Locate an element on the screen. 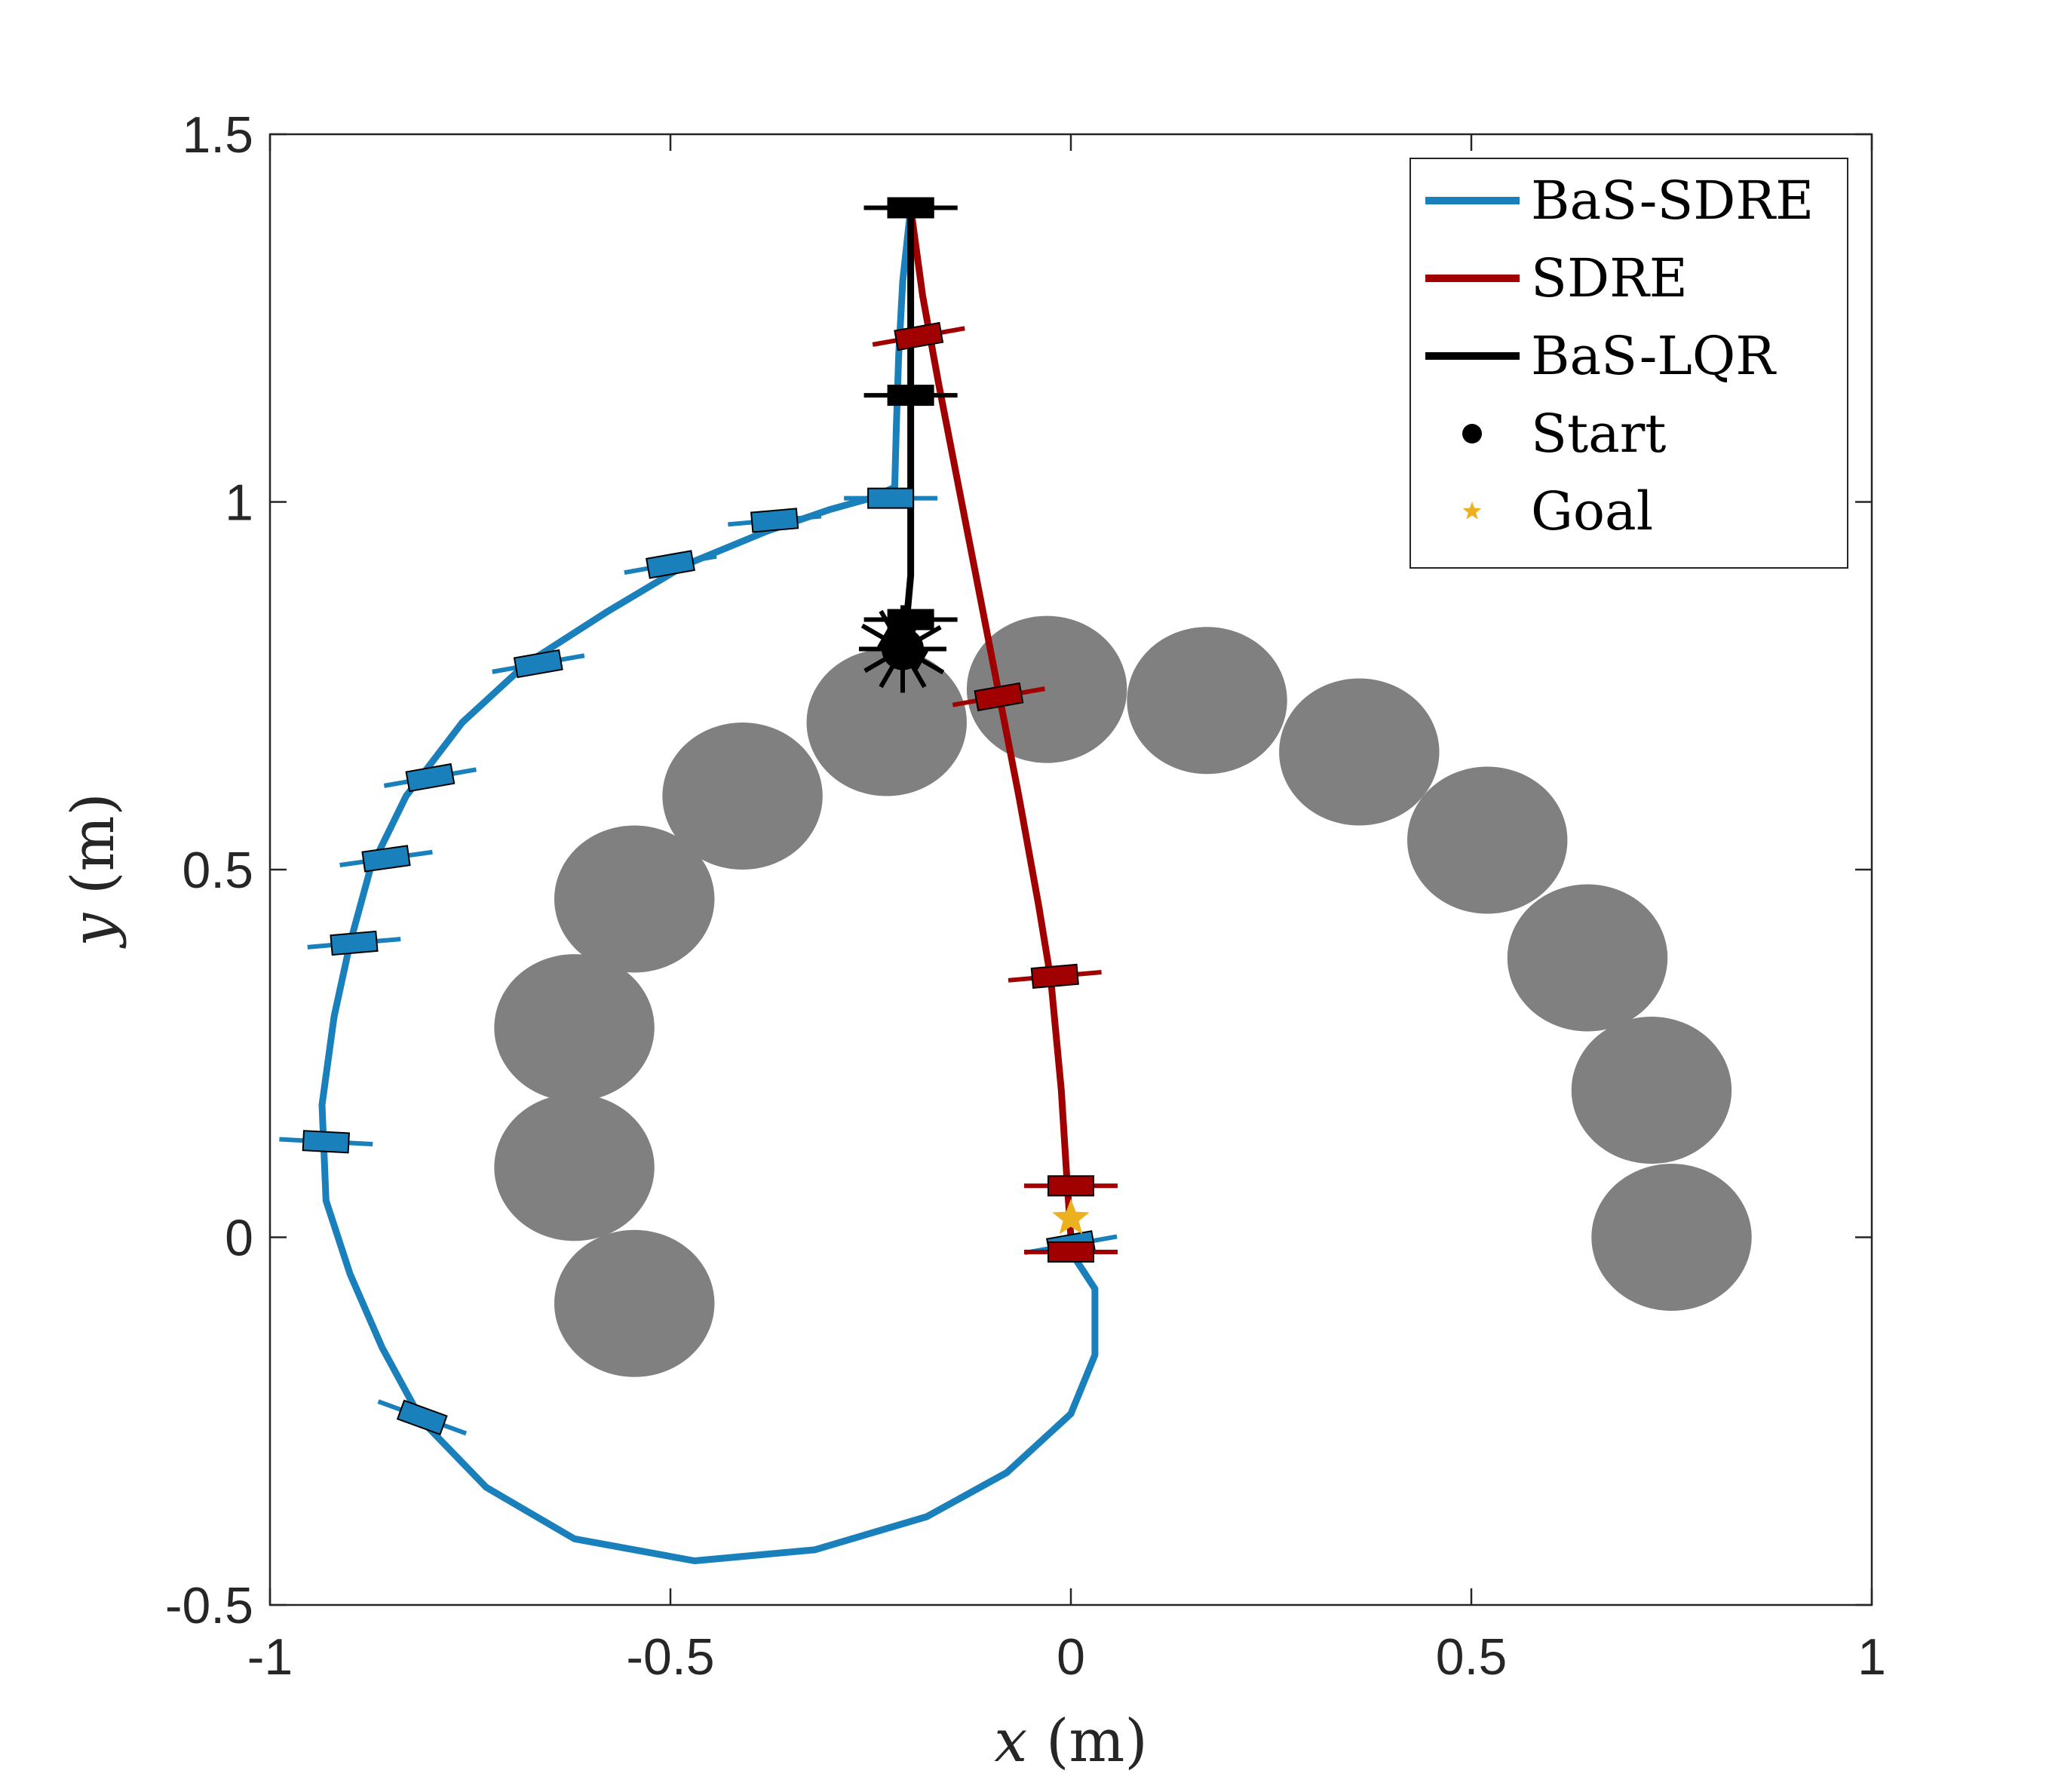 The image size is (2049, 1792). legend: BaS-SDRE SDRE BaS-LQR Start Goal is located at coordinates (1628, 364).